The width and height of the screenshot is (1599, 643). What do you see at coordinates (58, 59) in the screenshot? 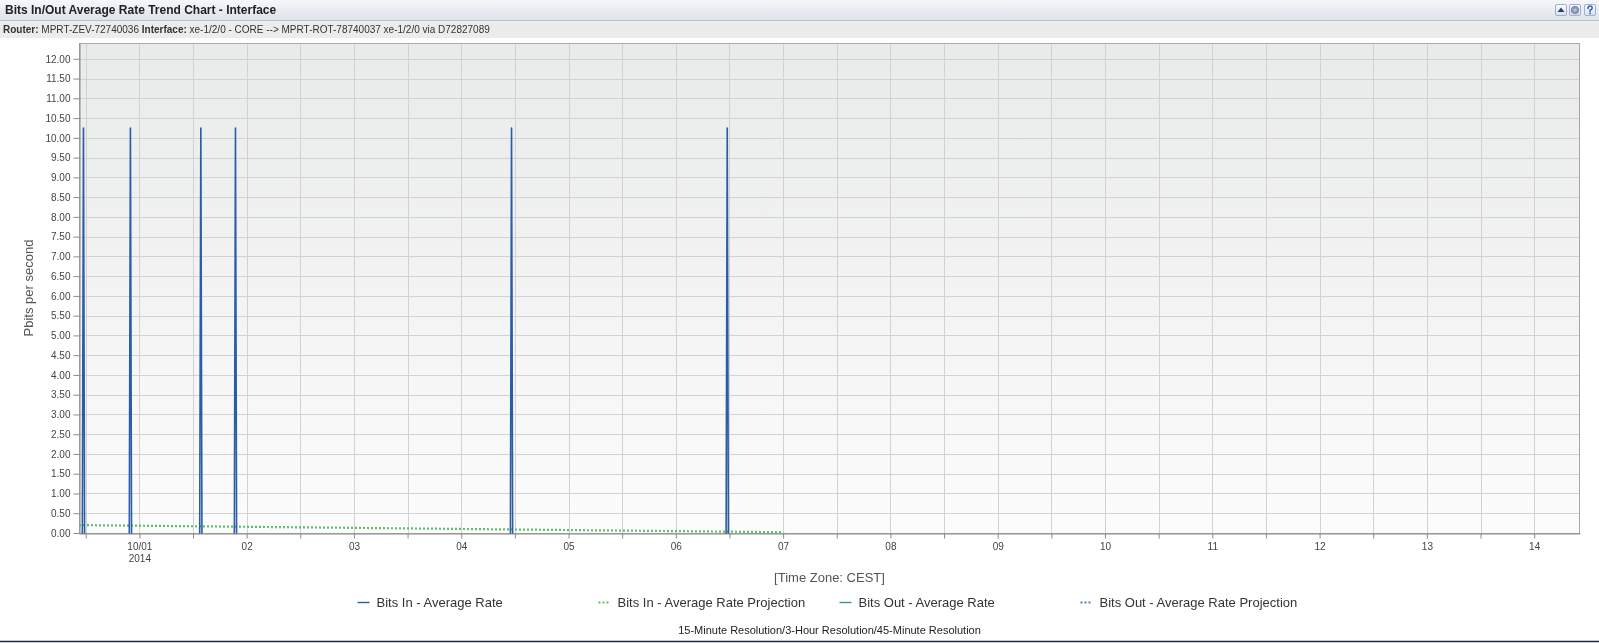
I see `y-tick-label: 12.00` at bounding box center [58, 59].